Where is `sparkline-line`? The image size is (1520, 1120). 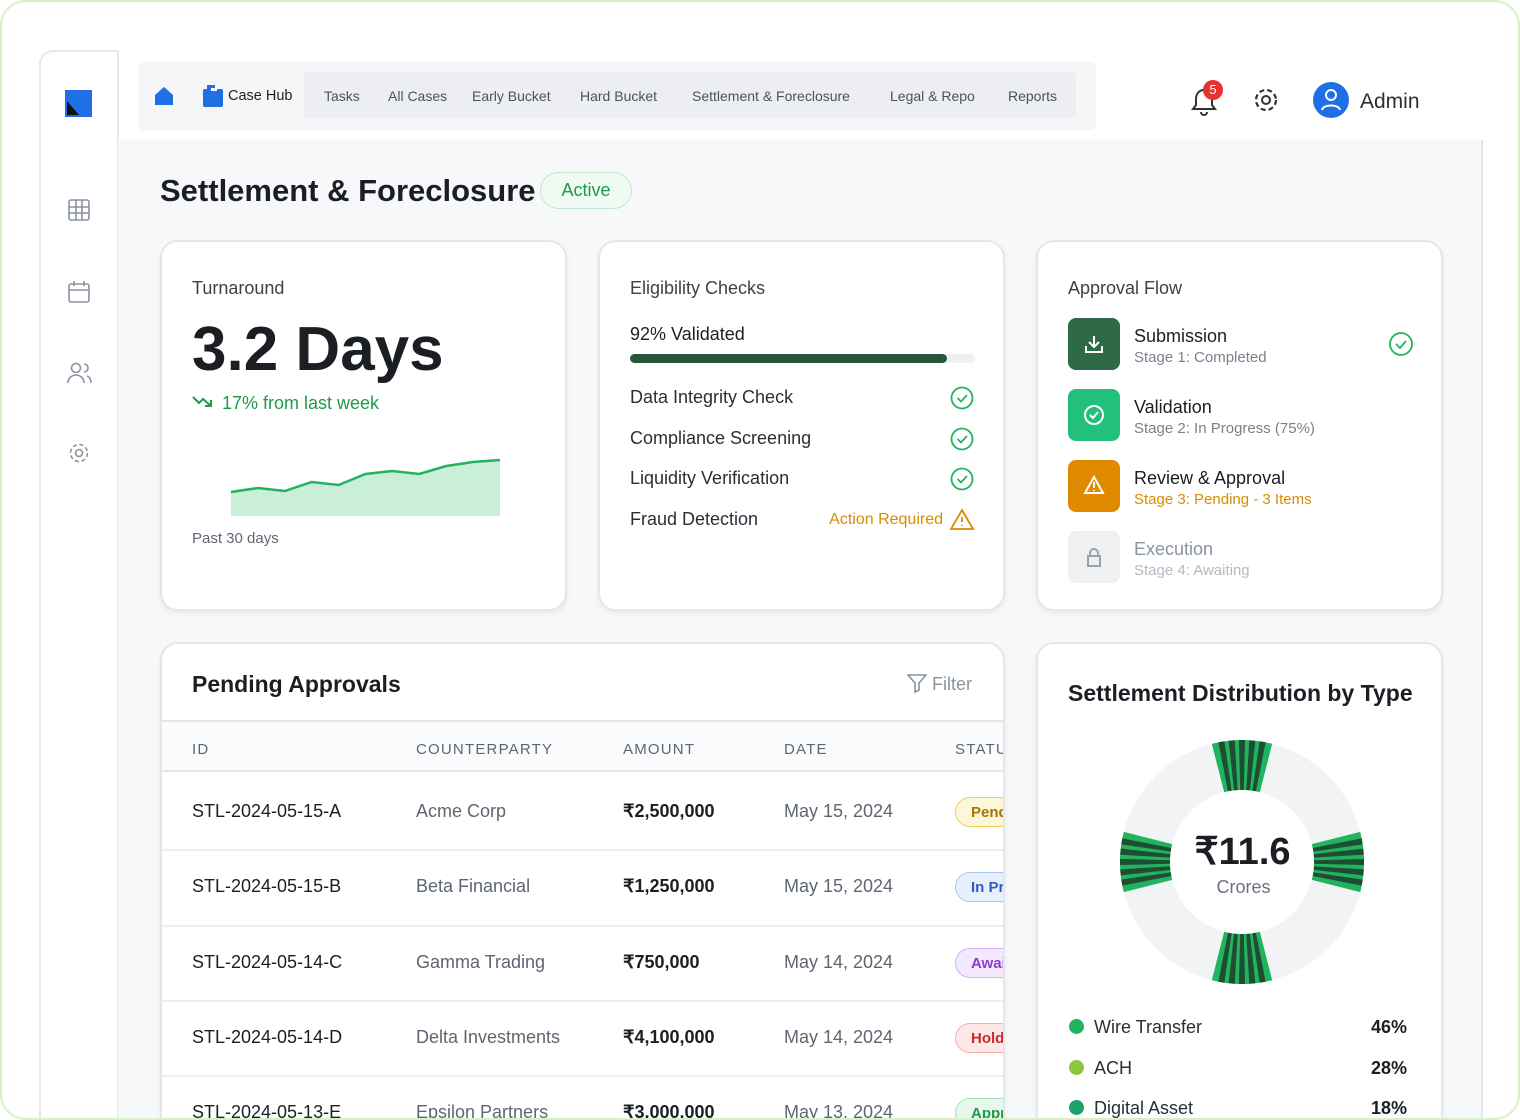 sparkline-line is located at coordinates (365, 476).